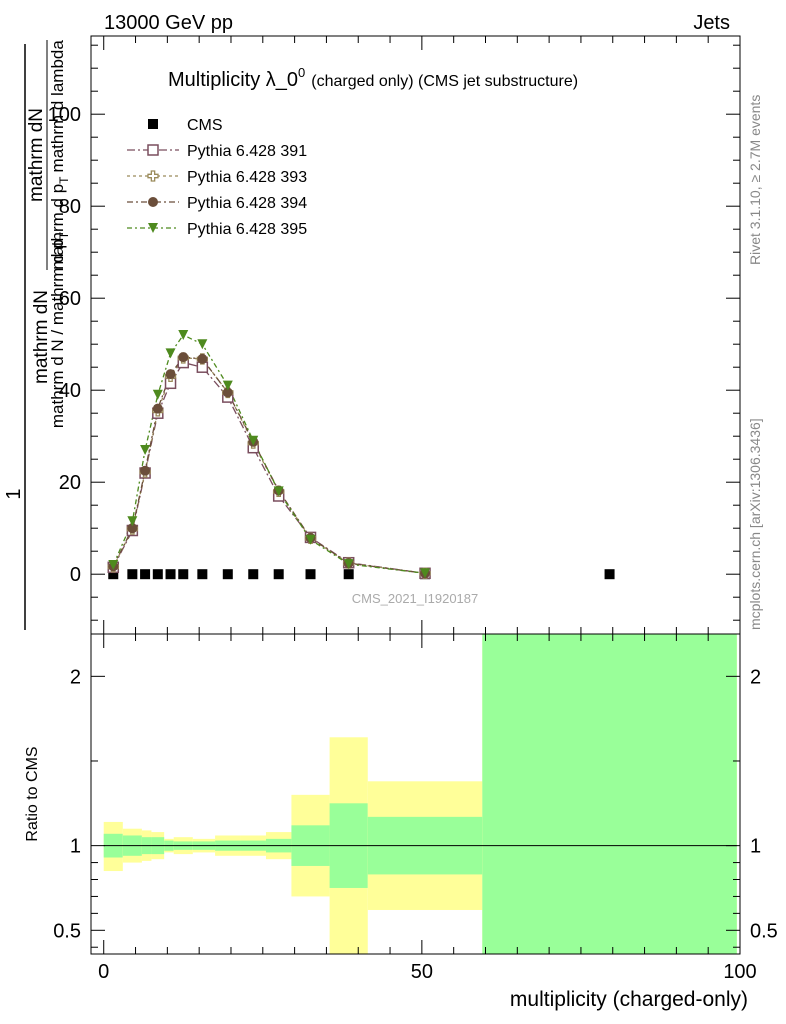 This screenshot has height=1024, width=786. What do you see at coordinates (64, 115) in the screenshot?
I see `main-y-tick-label: 100` at bounding box center [64, 115].